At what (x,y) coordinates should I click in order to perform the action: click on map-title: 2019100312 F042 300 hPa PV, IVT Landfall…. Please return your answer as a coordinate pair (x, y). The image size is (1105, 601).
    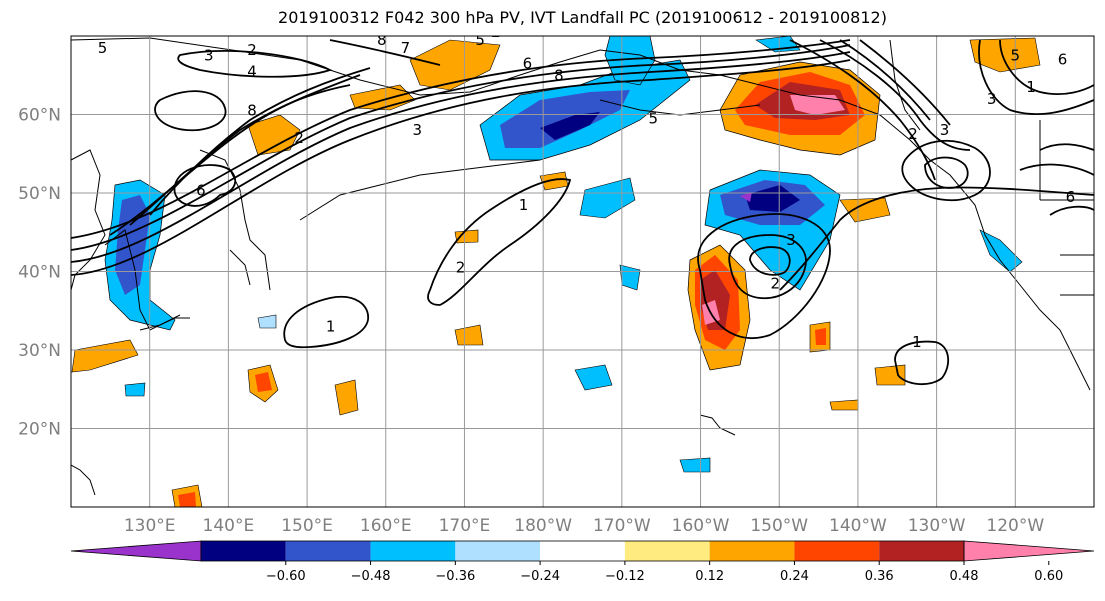
    Looking at the image, I should click on (582, 17).